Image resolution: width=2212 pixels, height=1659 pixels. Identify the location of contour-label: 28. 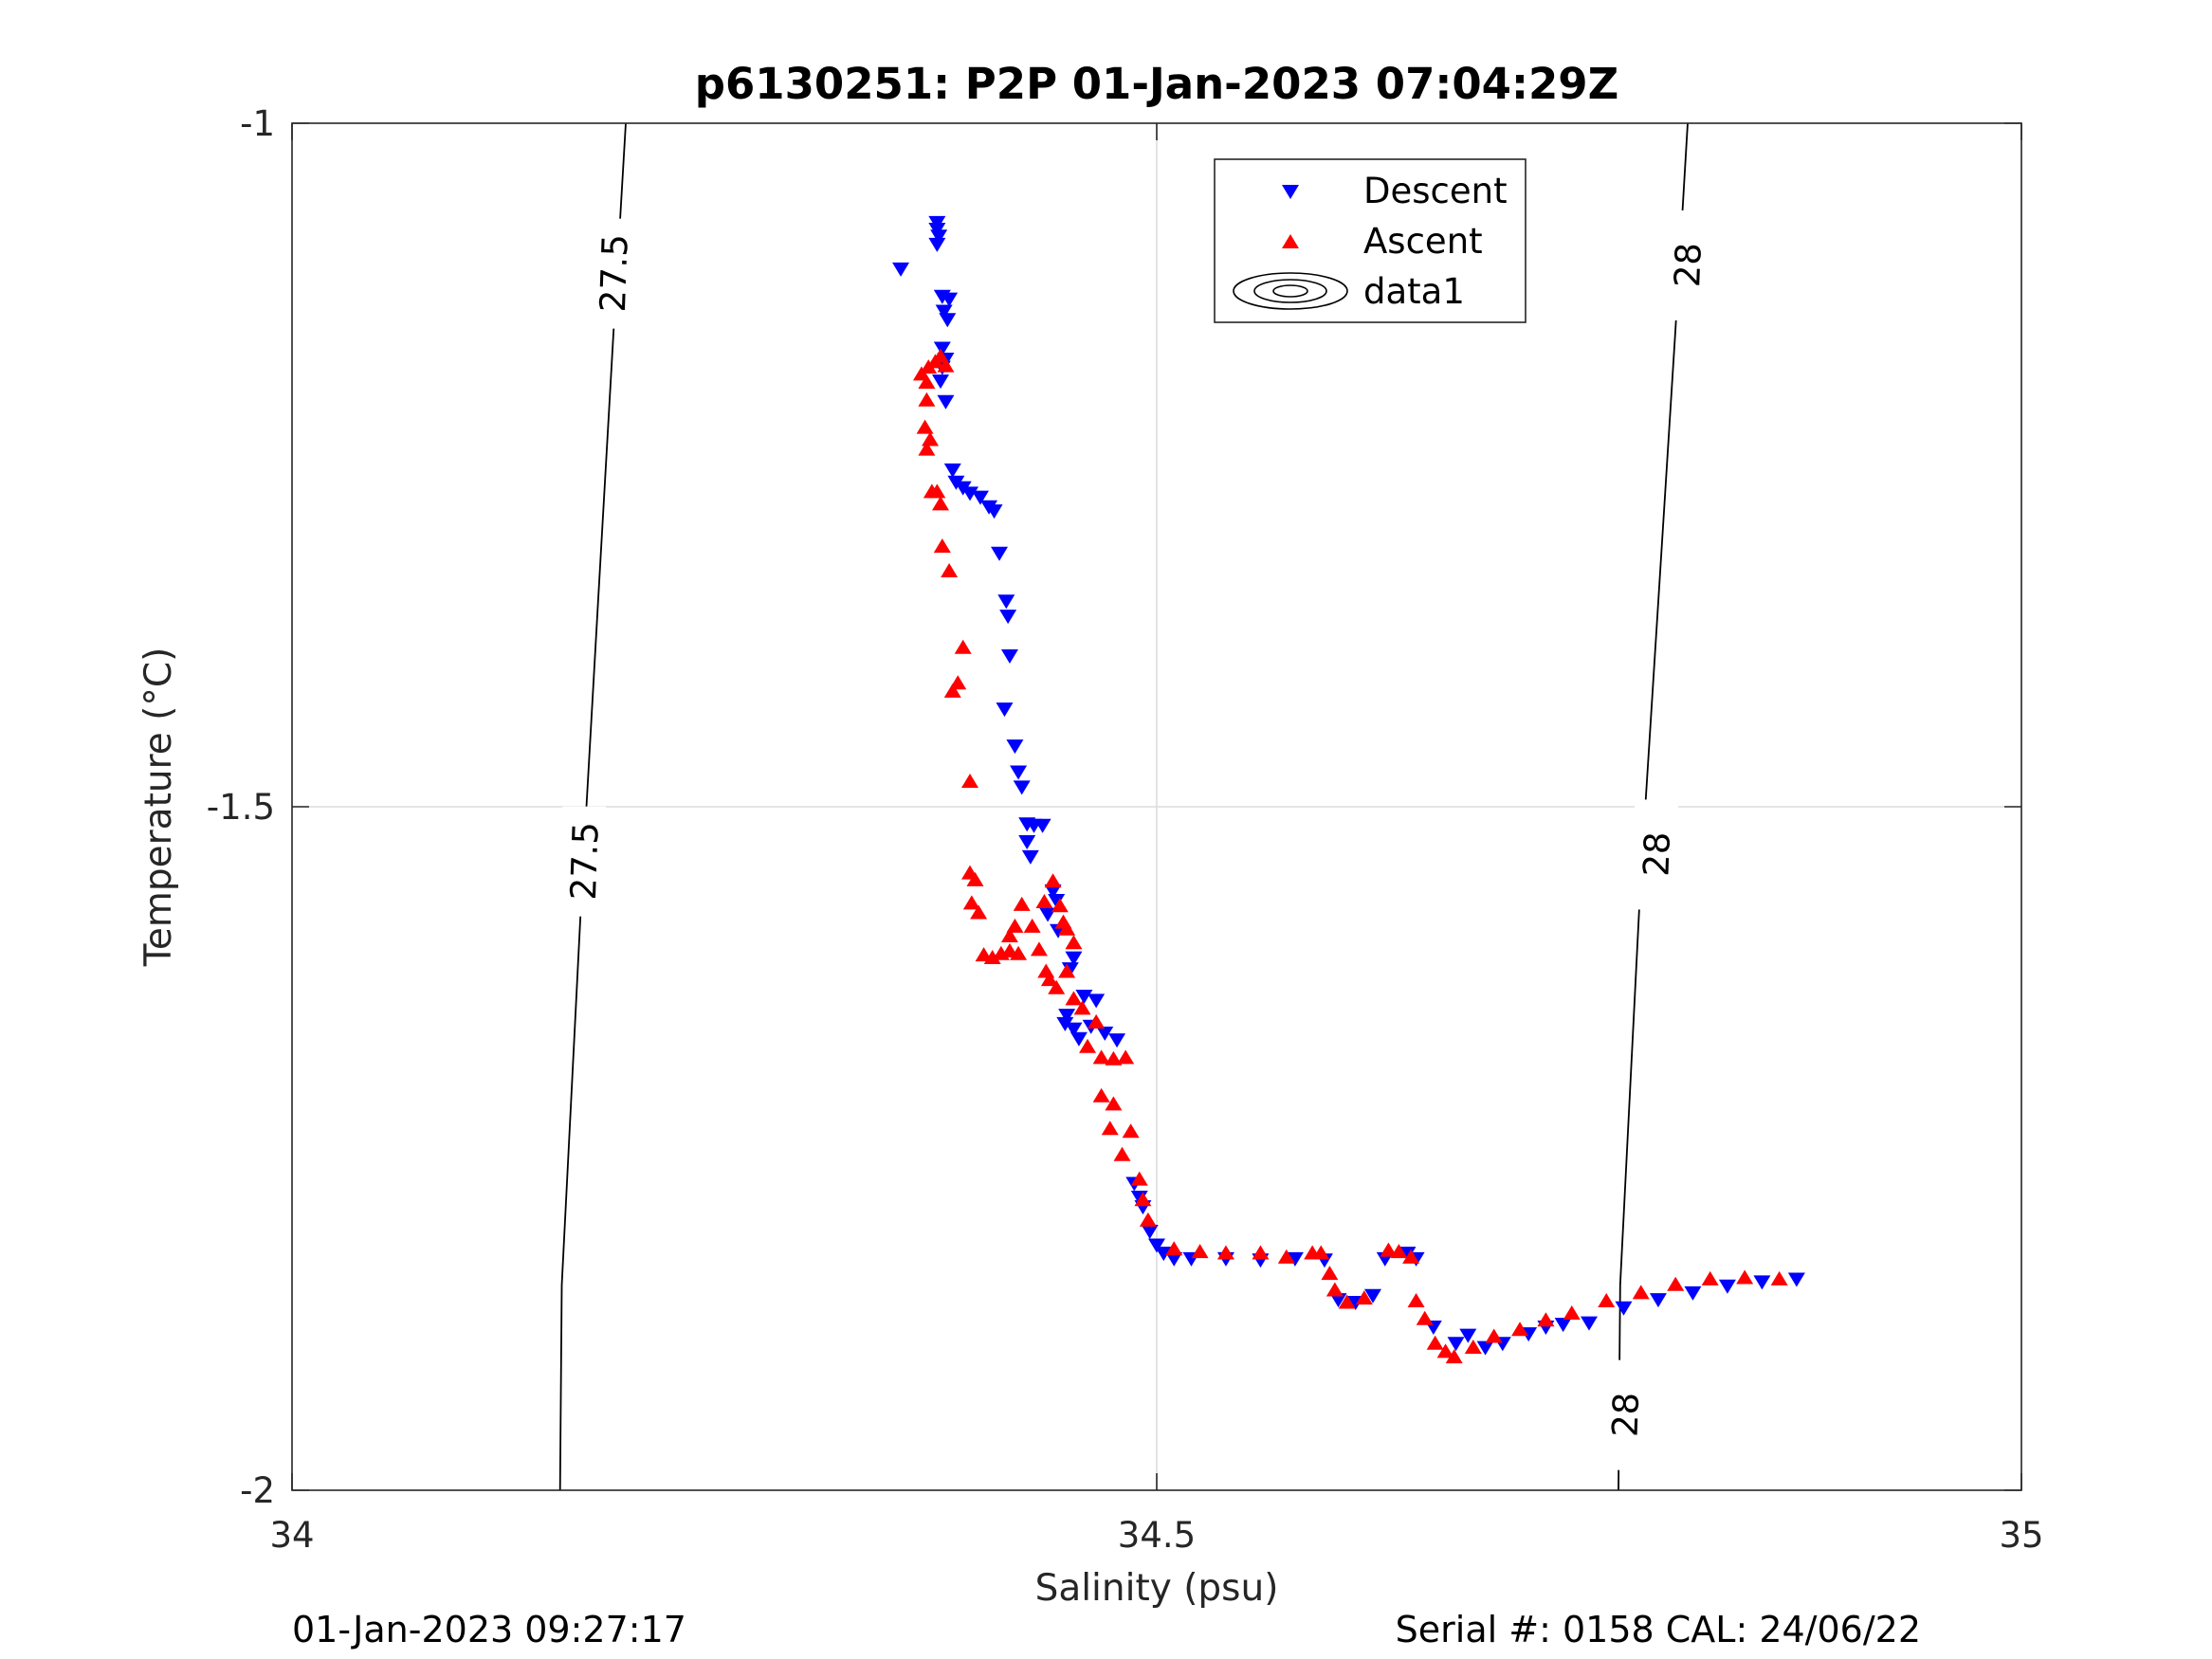
(1688, 265).